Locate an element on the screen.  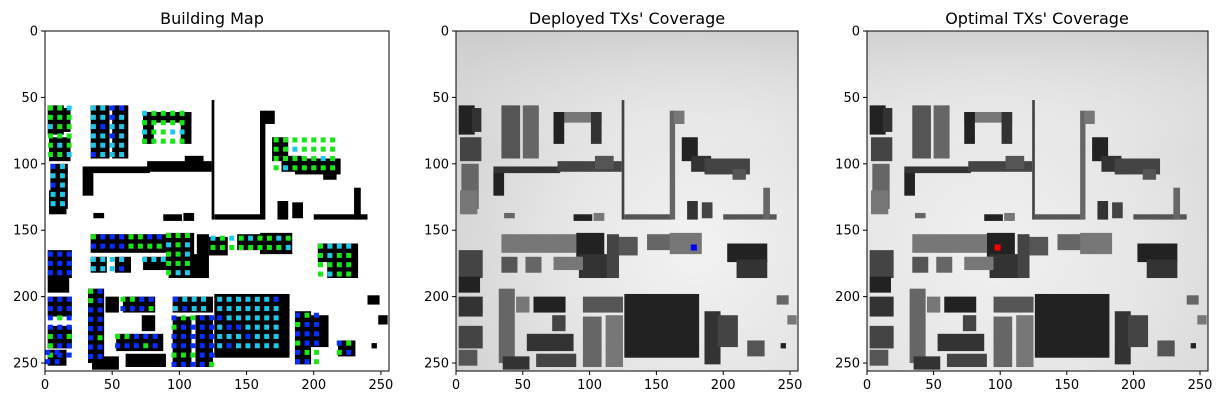
y-tick-label: 100 is located at coordinates (847, 164).